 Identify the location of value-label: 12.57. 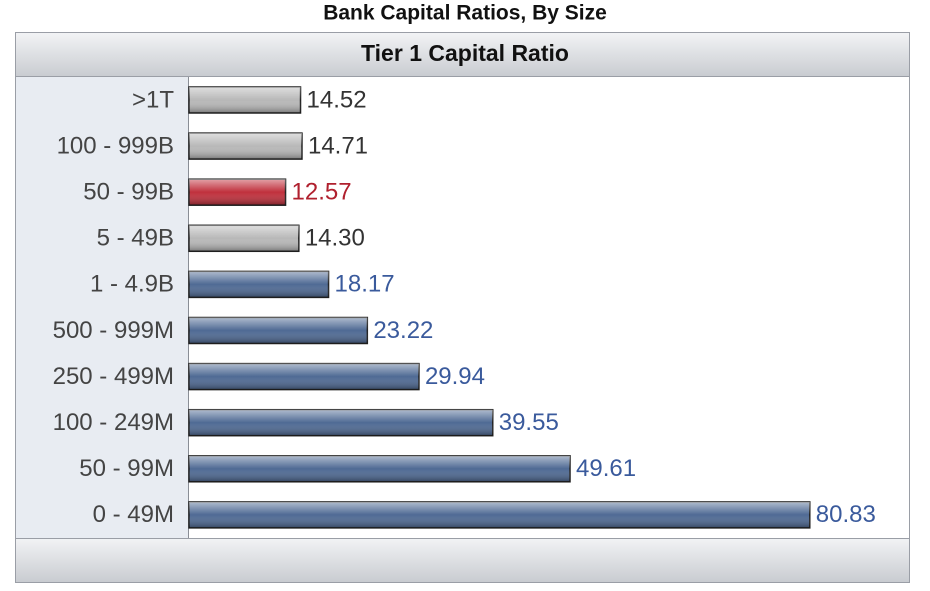
(322, 192).